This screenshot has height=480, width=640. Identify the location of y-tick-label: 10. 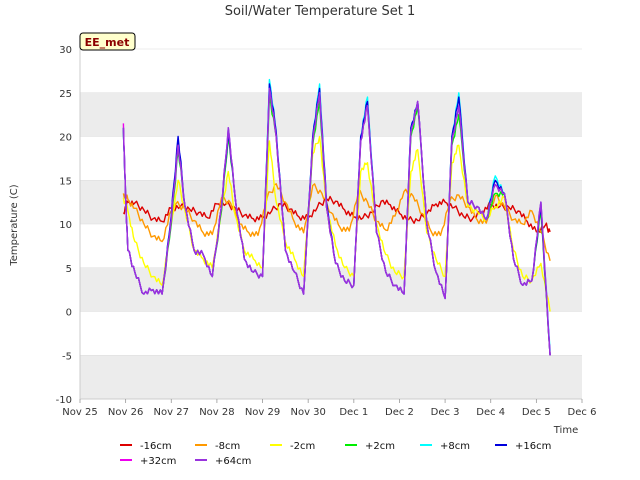
(65, 225).